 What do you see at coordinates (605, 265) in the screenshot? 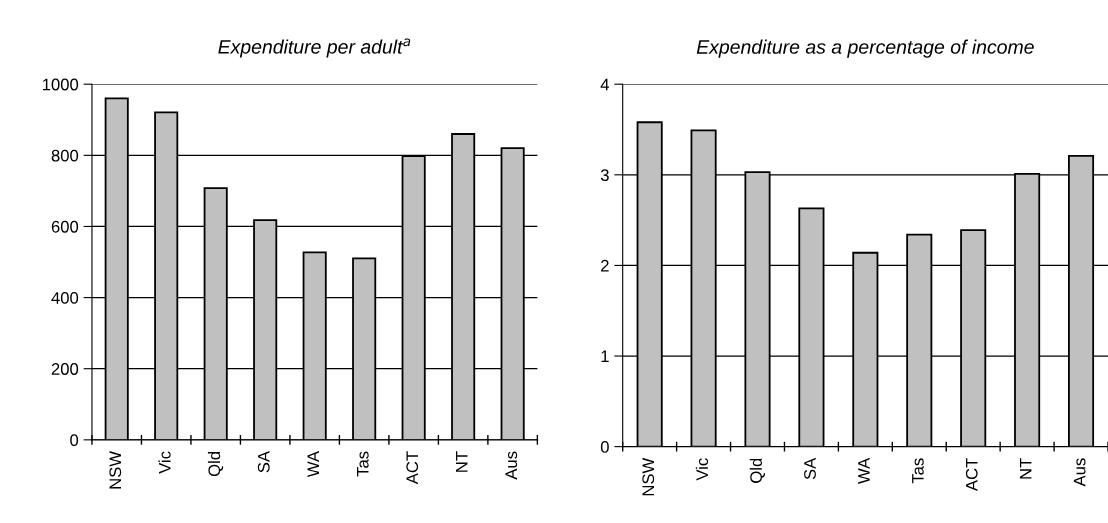
I see `y-tick-label: 2` at bounding box center [605, 265].